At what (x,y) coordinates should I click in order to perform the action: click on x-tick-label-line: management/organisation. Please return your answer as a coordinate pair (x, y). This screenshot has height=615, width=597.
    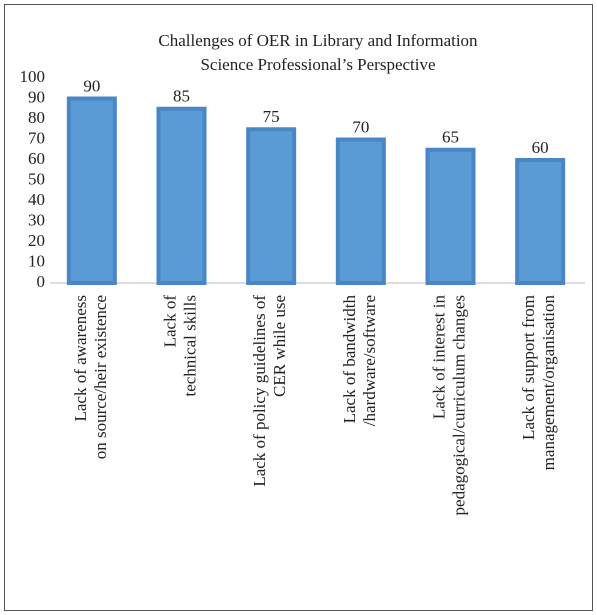
    Looking at the image, I should click on (548, 383).